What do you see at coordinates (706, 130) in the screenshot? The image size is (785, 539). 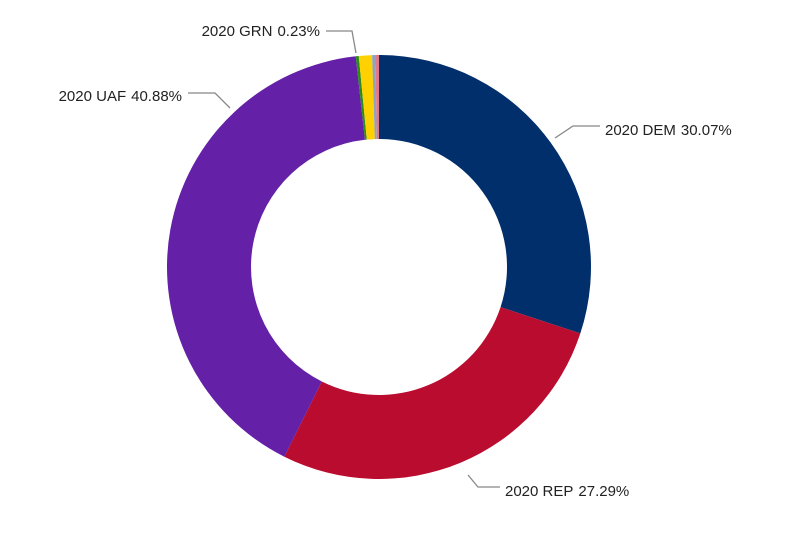 I see `label-value: 30.07%` at bounding box center [706, 130].